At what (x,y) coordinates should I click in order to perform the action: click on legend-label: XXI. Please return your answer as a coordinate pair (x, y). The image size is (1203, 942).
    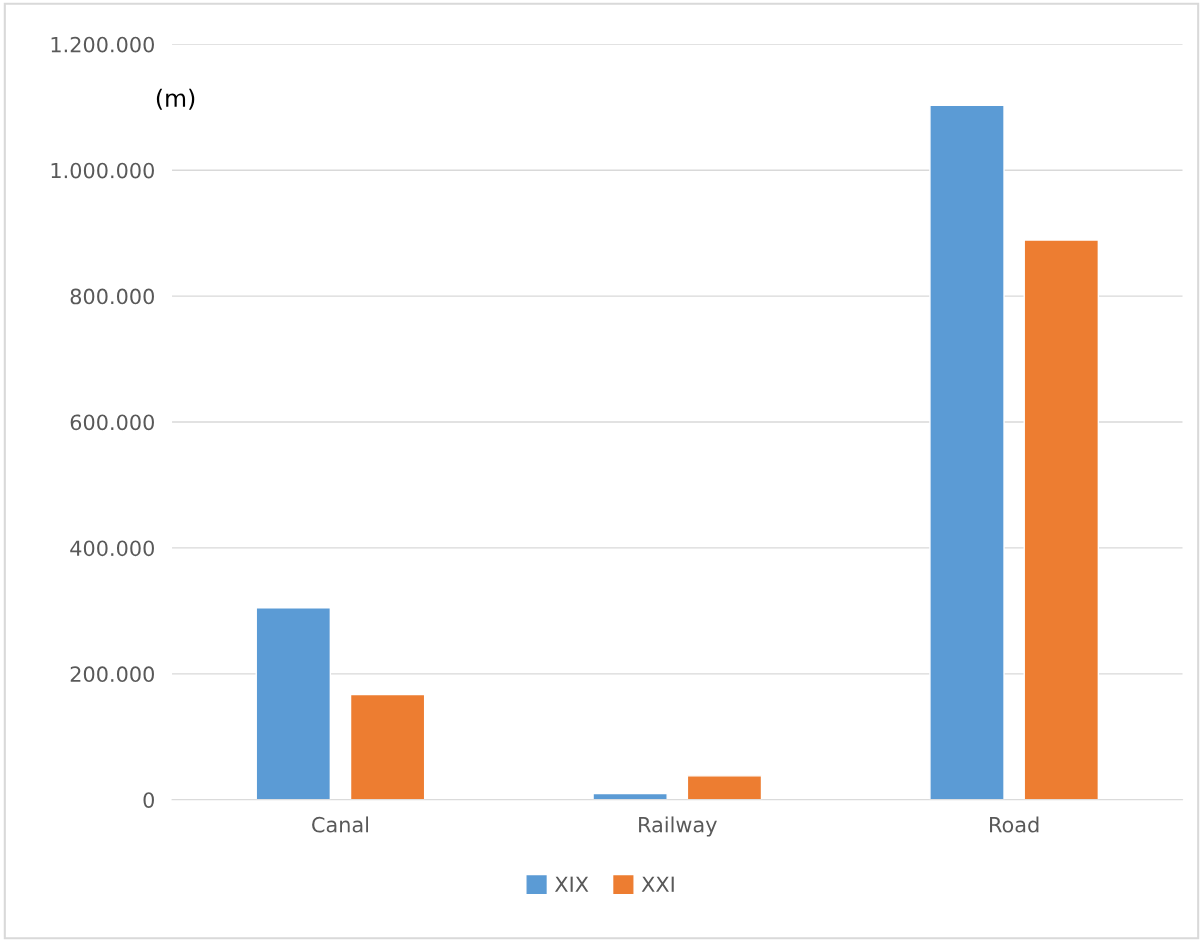
    Looking at the image, I should click on (657, 884).